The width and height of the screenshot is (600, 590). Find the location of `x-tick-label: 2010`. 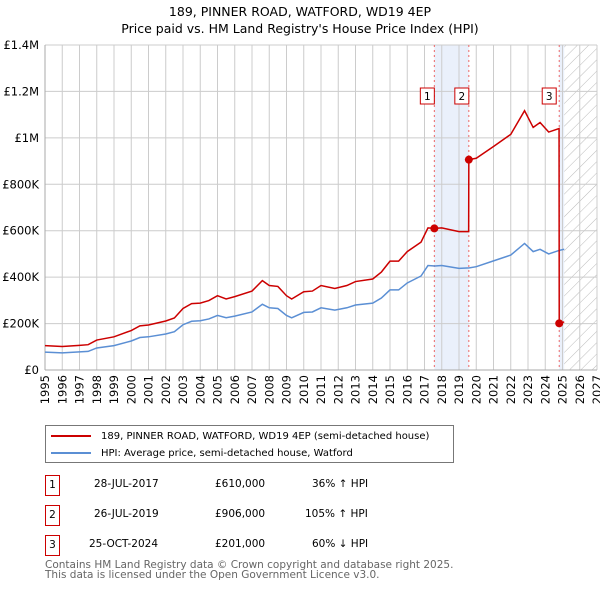

x-tick-label: 2010 is located at coordinates (304, 389).